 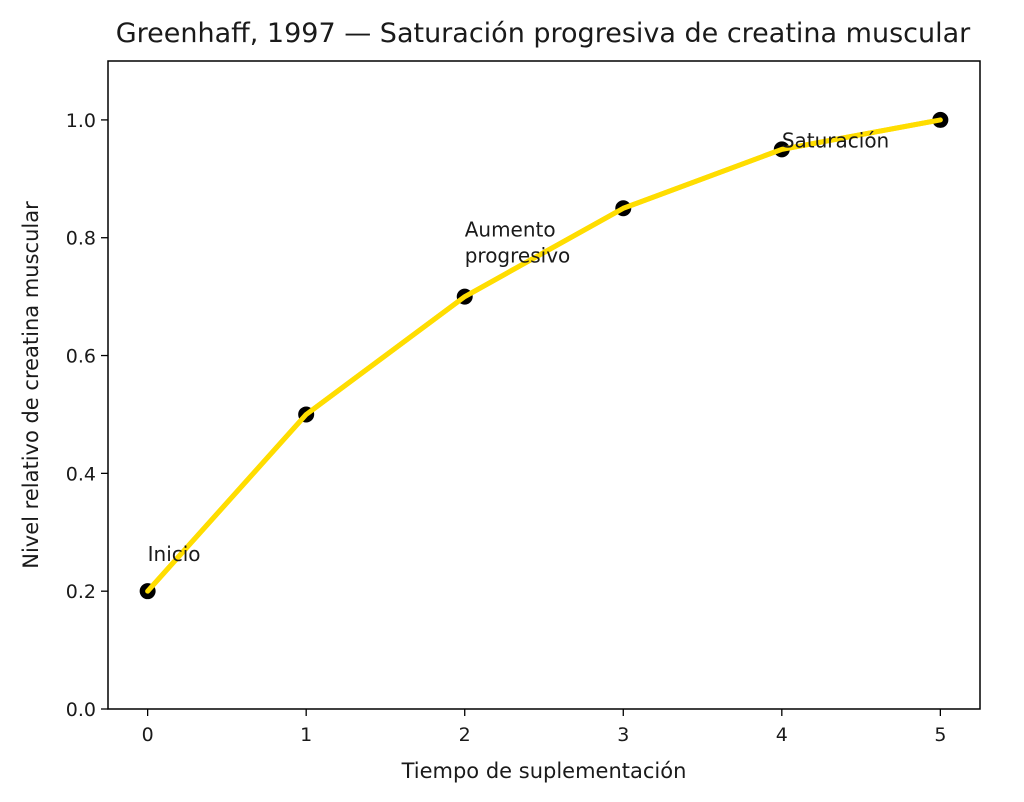 I want to click on y-tick-label-0: 0.0, so click(x=81, y=710).